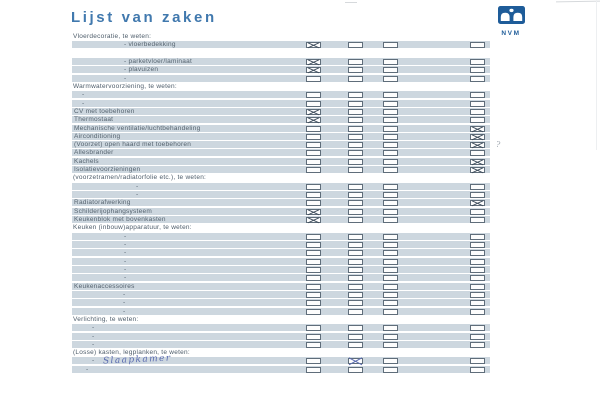 Image resolution: width=600 pixels, height=400 pixels. I want to click on item-row: Kachels, so click(281, 161).